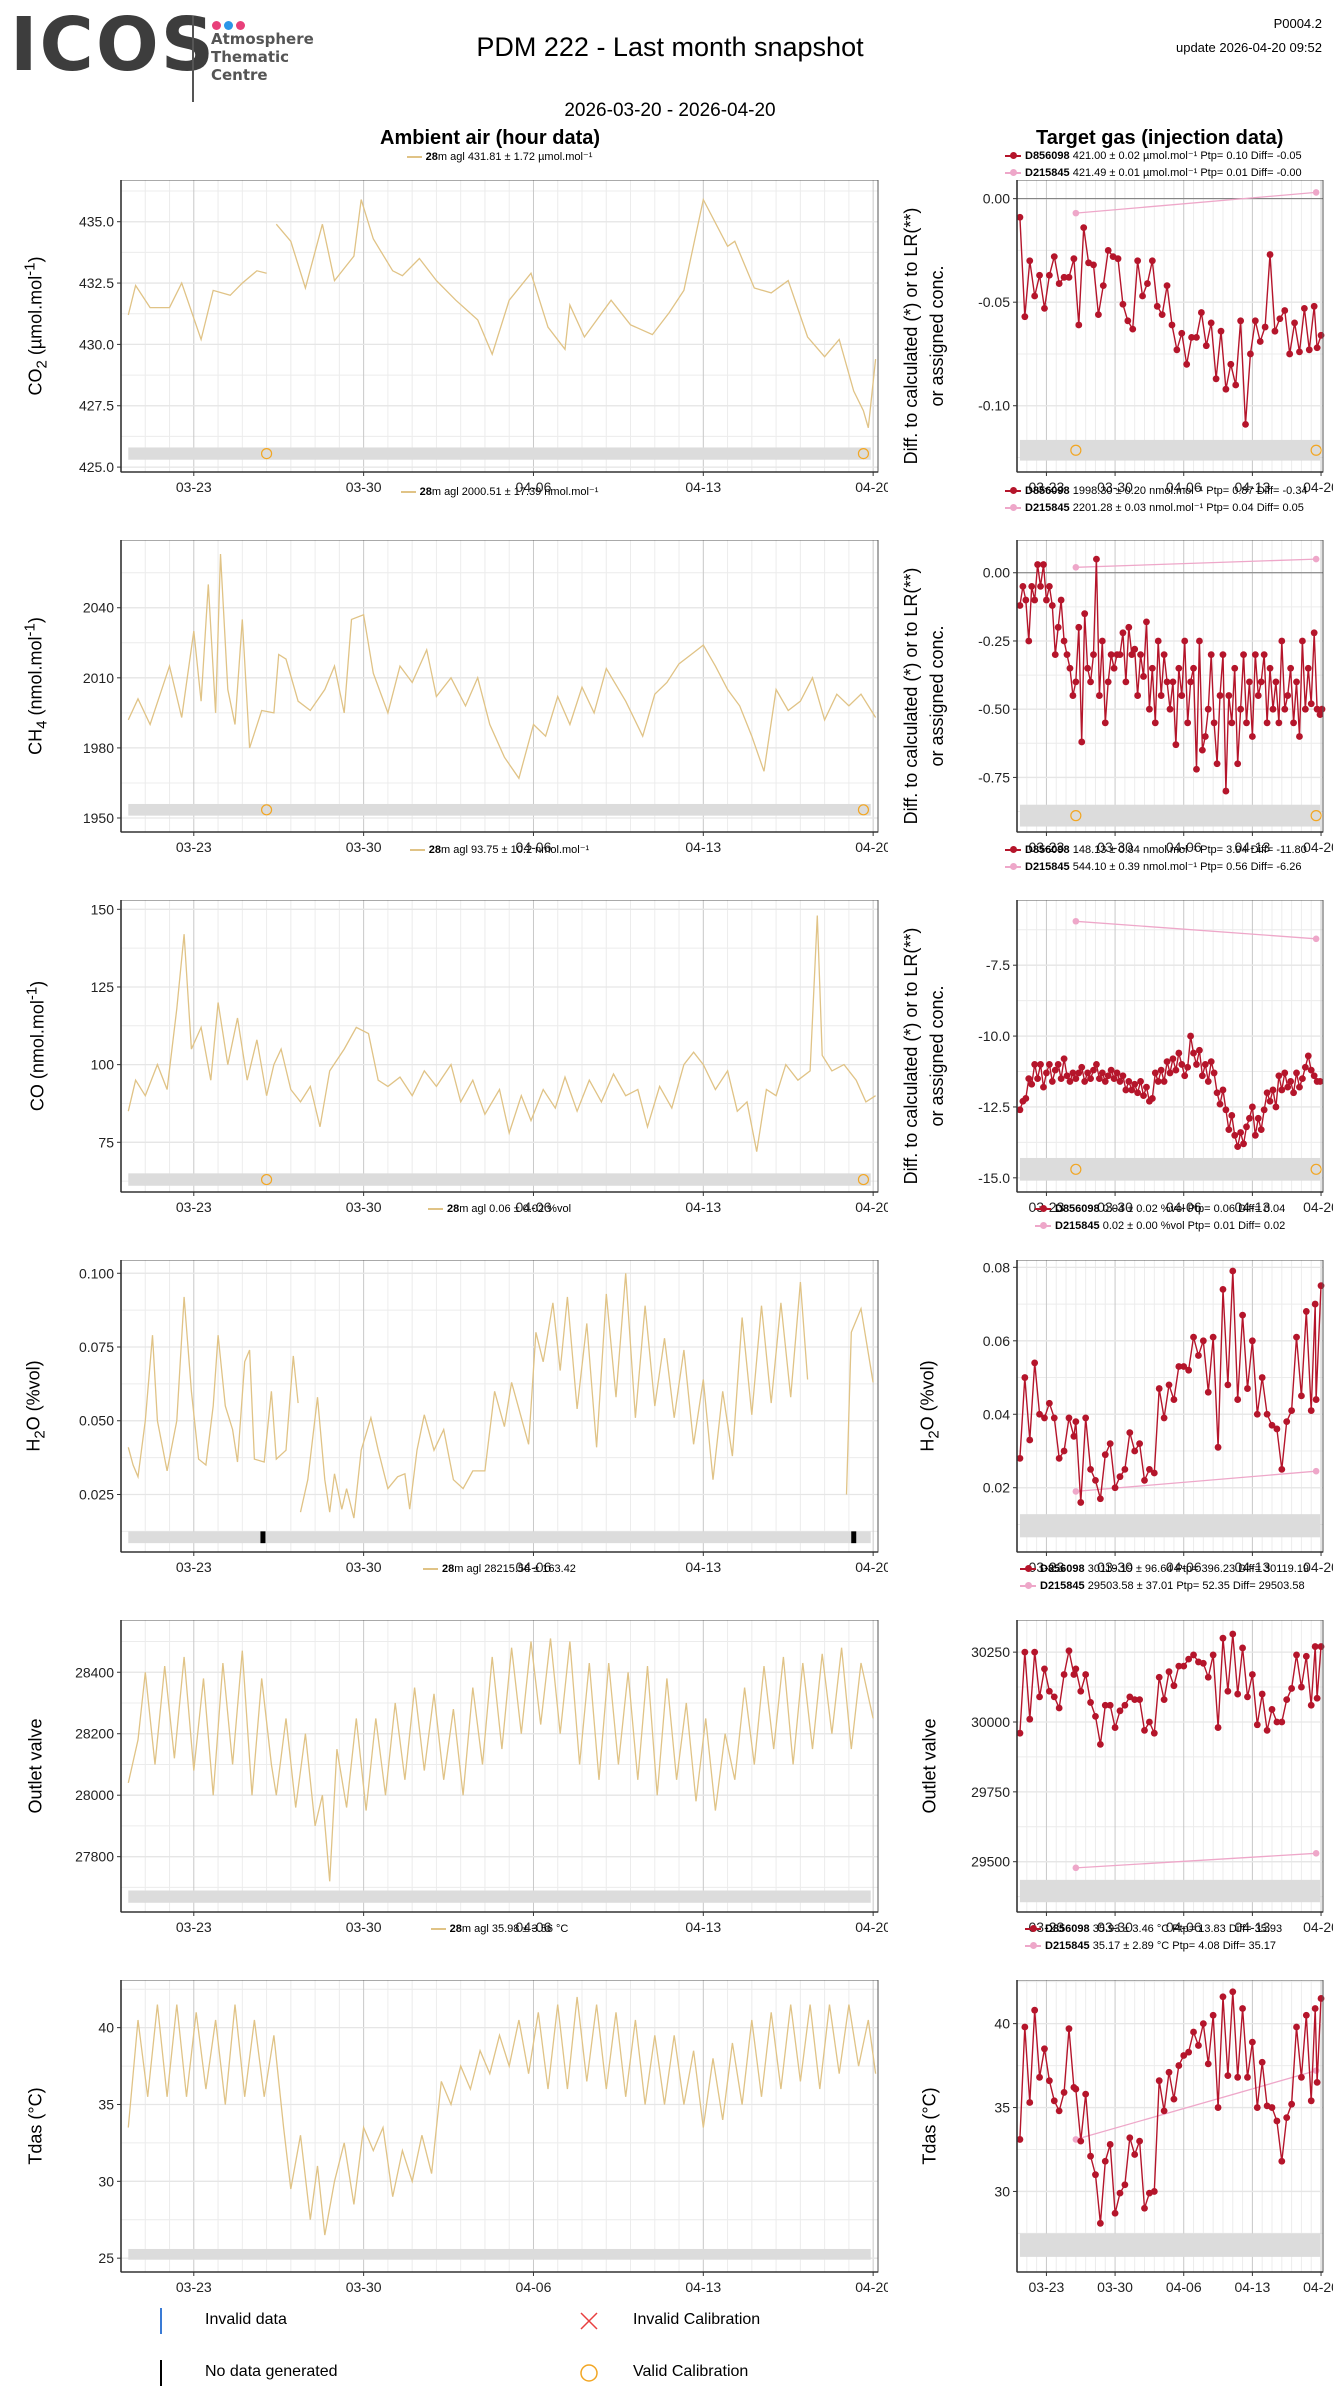 The image size is (1340, 2400). I want to click on x-tick-label: 04-13, so click(1252, 847).